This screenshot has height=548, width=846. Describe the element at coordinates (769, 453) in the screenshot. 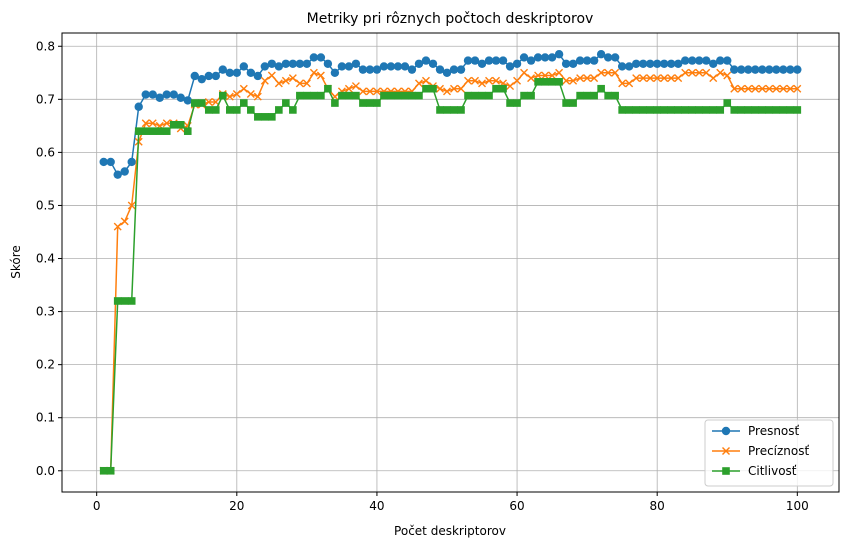

I see `legend-frame` at that location.